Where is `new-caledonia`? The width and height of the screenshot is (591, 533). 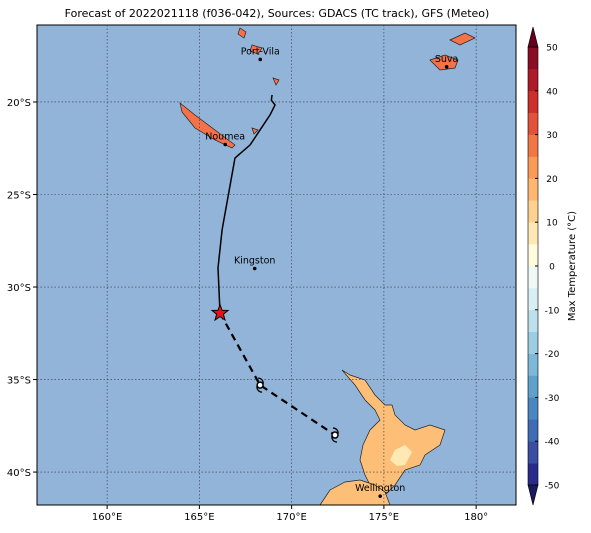
new-caledonia is located at coordinates (207, 125).